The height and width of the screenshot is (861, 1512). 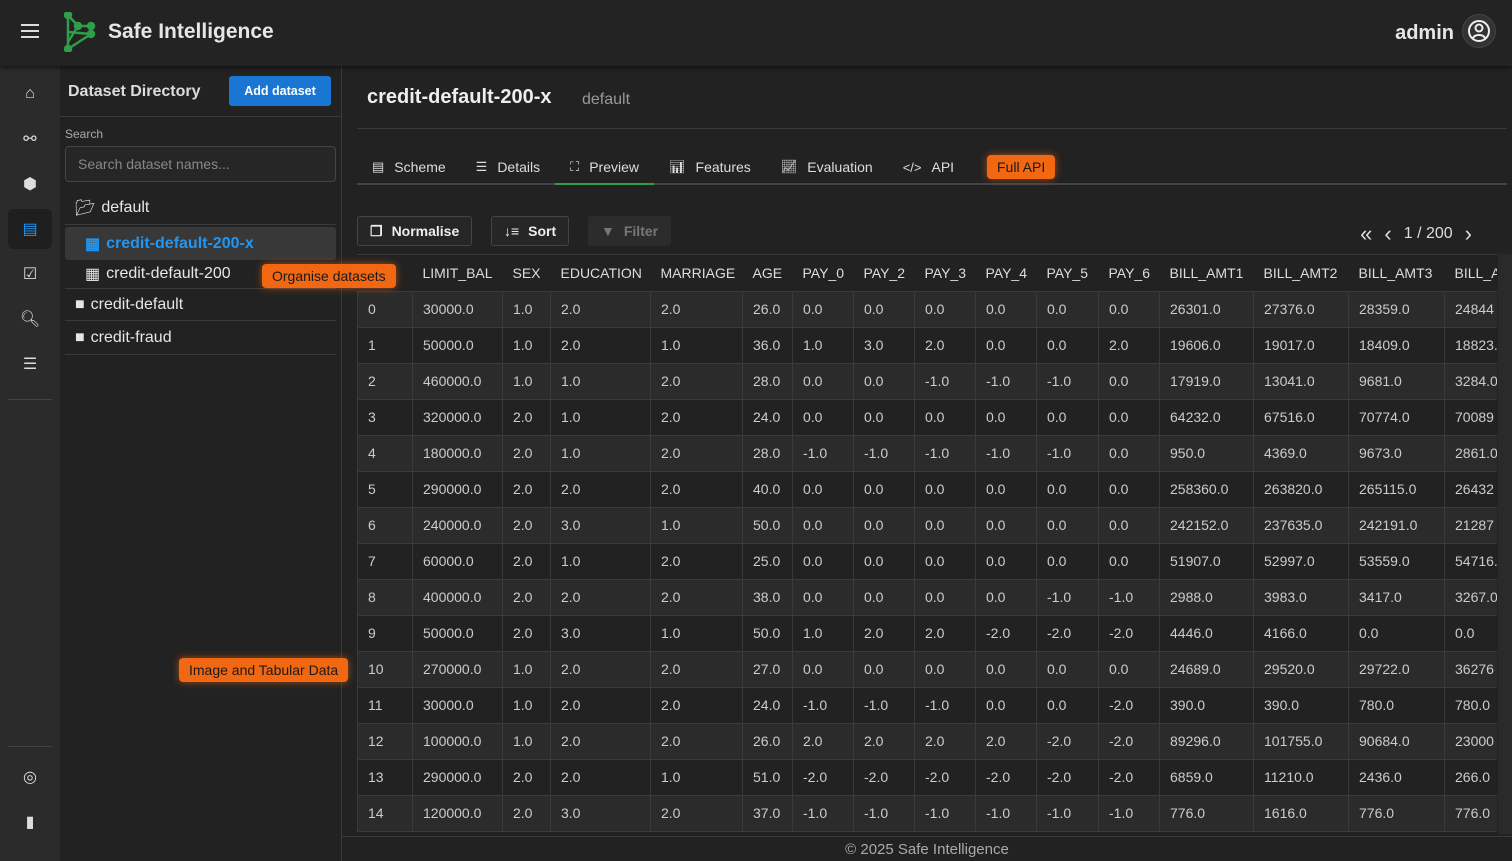 What do you see at coordinates (945, 272) in the screenshot?
I see `column-header: PAY_3` at bounding box center [945, 272].